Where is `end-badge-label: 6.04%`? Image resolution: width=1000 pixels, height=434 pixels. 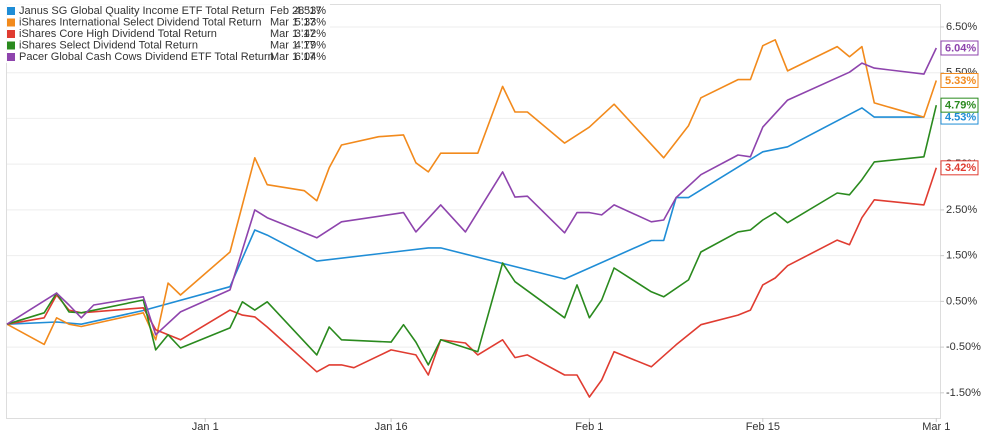 end-badge-label: 6.04% is located at coordinates (960, 48).